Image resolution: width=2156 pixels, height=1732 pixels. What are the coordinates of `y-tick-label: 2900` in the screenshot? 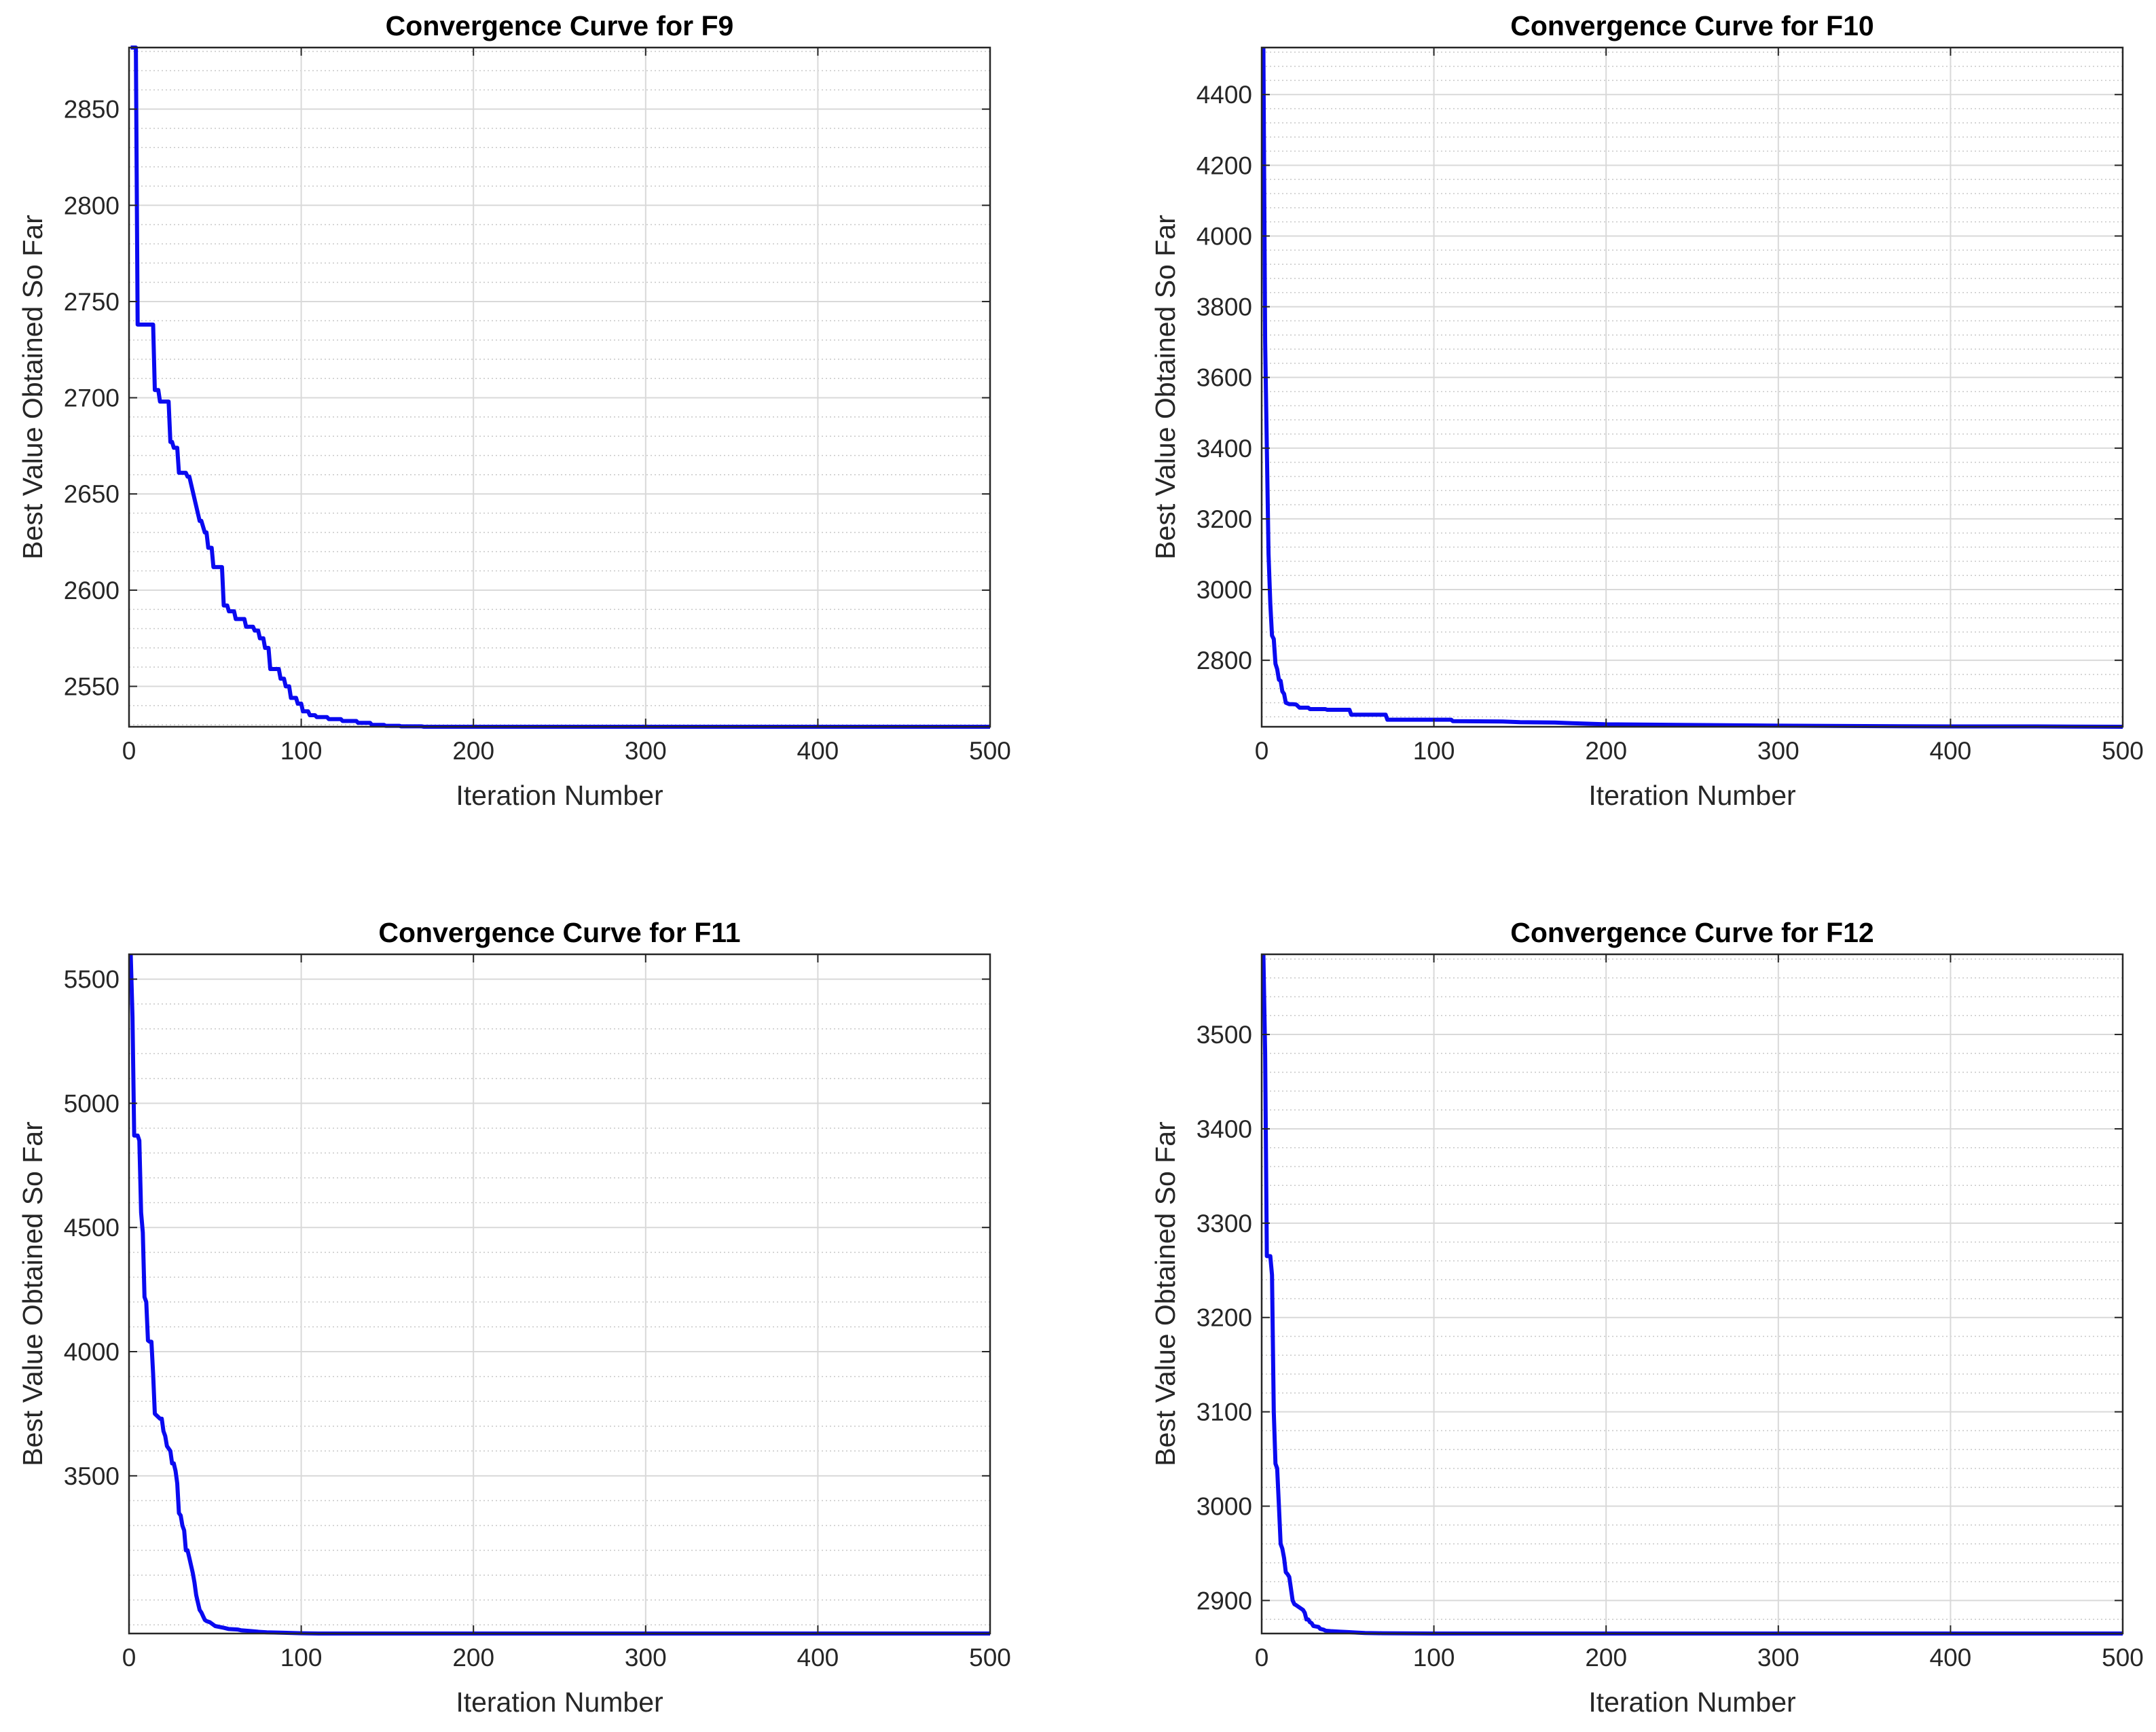 It's located at (1224, 1600).